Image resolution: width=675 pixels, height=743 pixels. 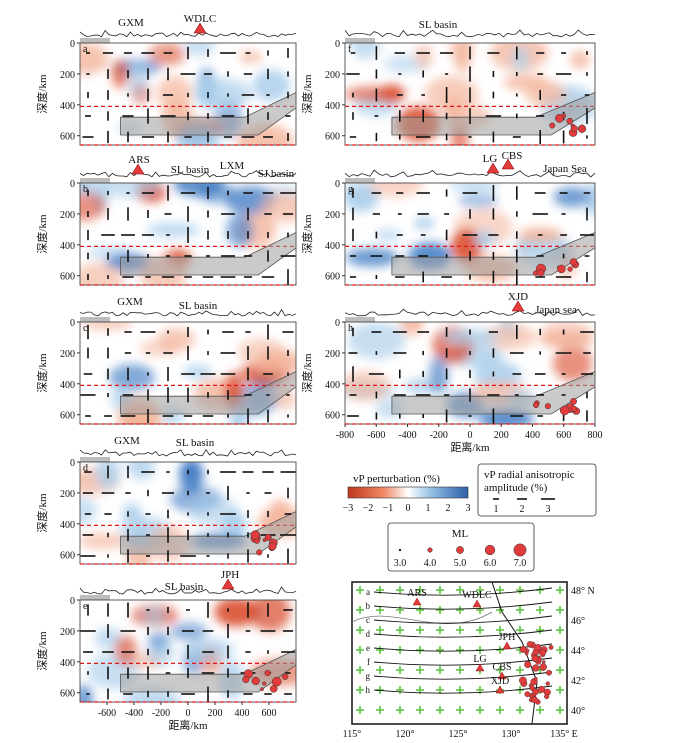 What do you see at coordinates (166, 220) in the screenshot?
I see `panel-b: b0 200 400 600 深度/km ARS SL basin LXM SJ basin` at bounding box center [166, 220].